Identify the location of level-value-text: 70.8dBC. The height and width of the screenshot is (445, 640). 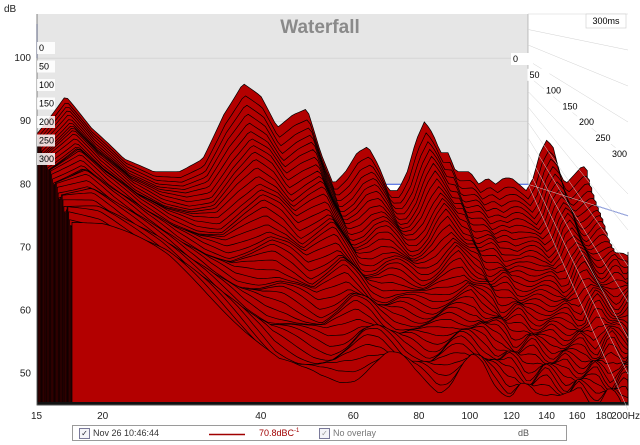
(277, 433).